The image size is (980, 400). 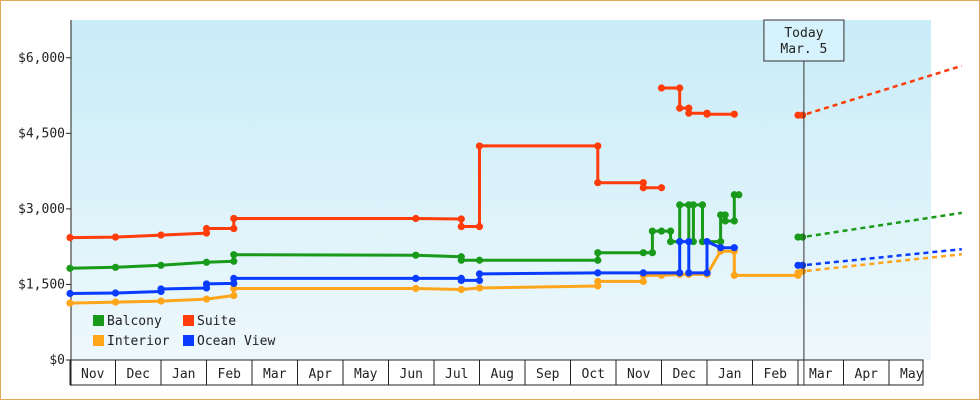 What do you see at coordinates (188, 320) in the screenshot?
I see `legend-swatch-suite` at bounding box center [188, 320].